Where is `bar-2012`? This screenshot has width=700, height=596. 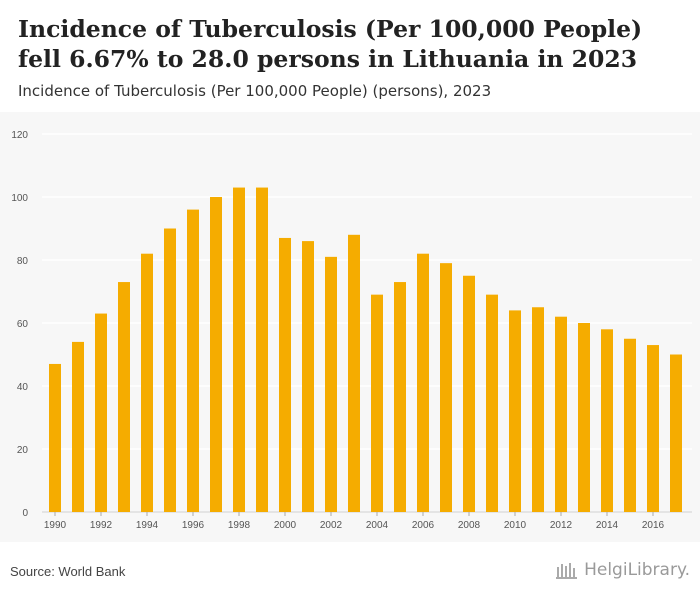
bar-2012 is located at coordinates (561, 414).